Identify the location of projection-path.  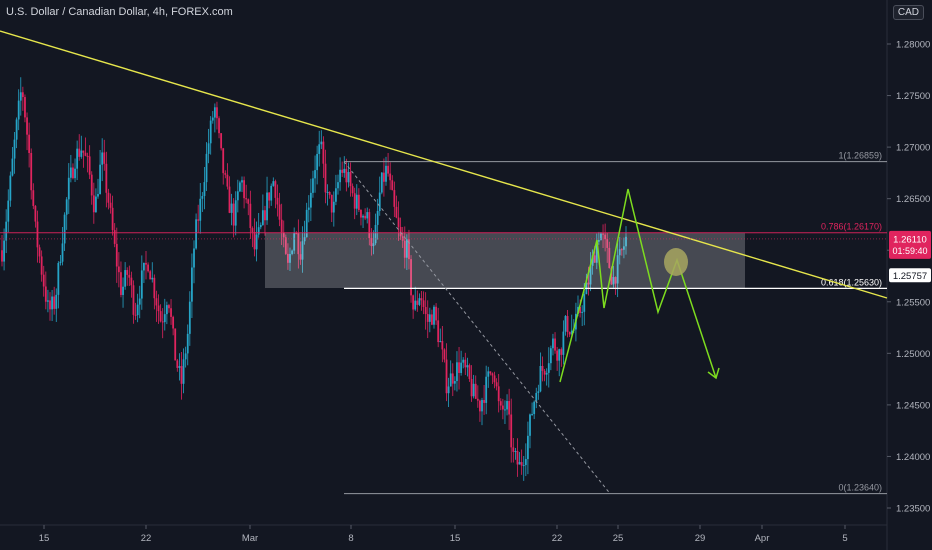
(639, 285).